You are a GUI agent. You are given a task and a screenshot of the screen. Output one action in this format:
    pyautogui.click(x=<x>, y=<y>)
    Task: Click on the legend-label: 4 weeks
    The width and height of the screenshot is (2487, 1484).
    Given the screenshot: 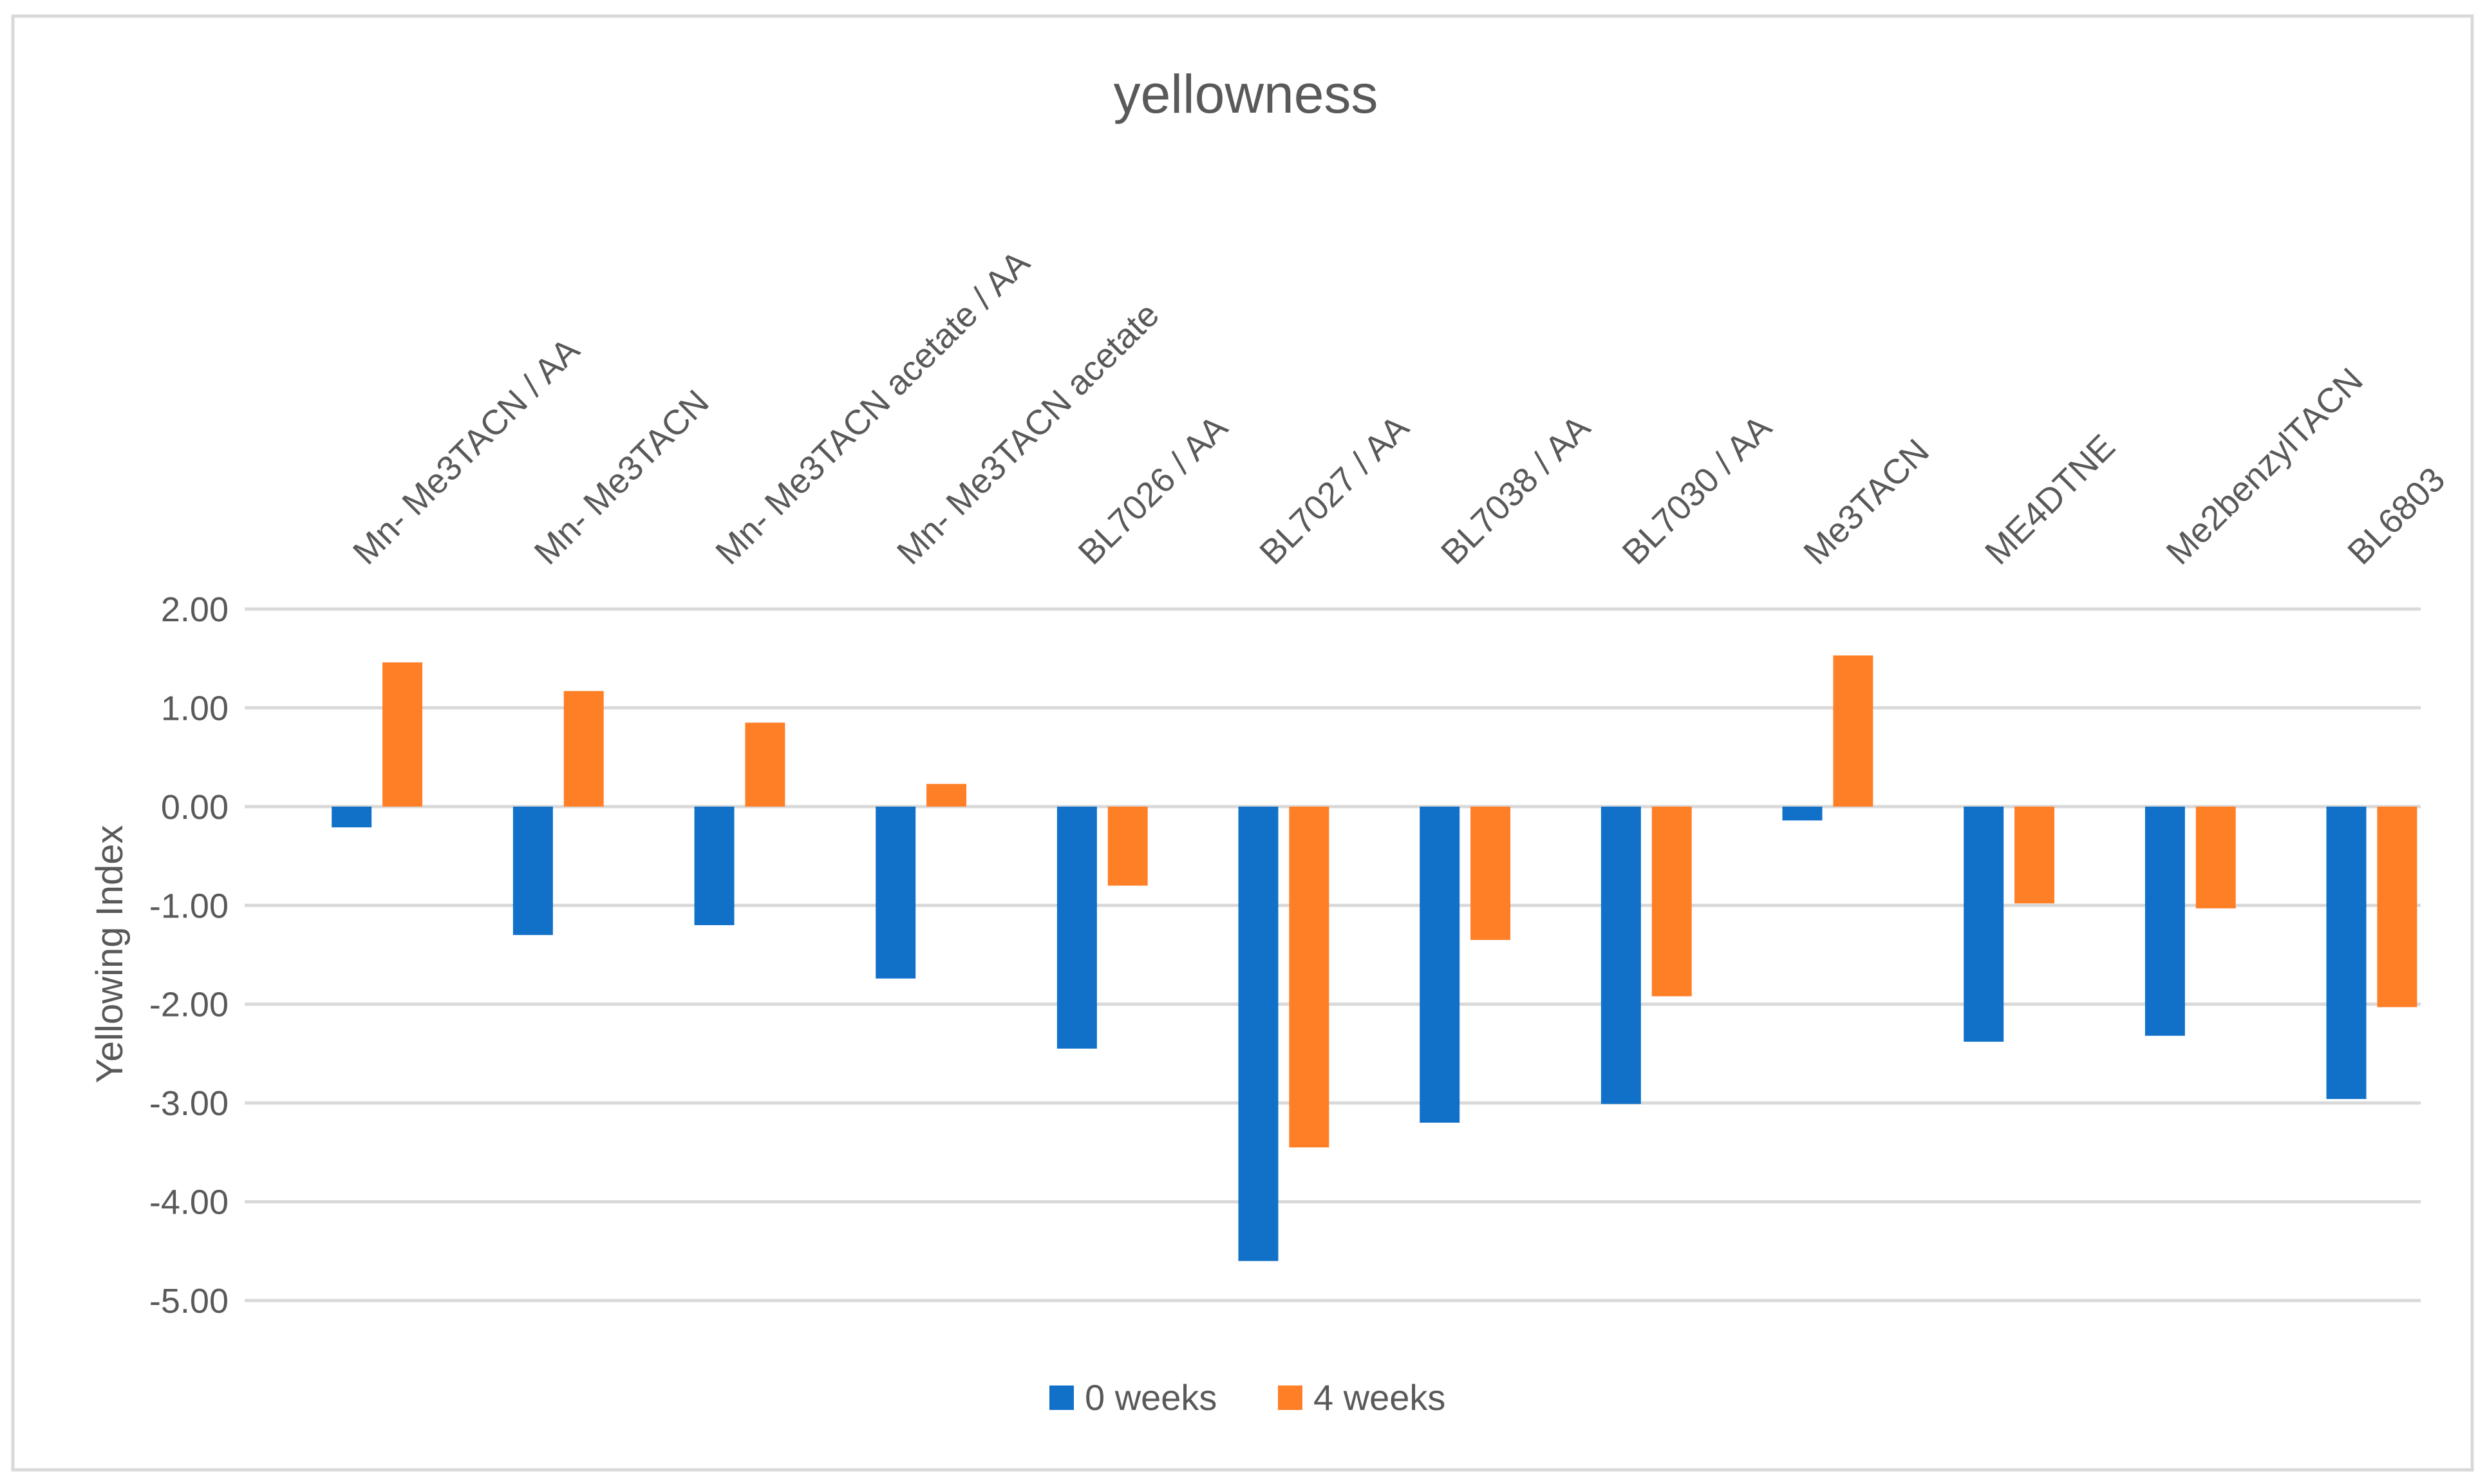 What is the action you would take?
    pyautogui.click(x=1379, y=1397)
    